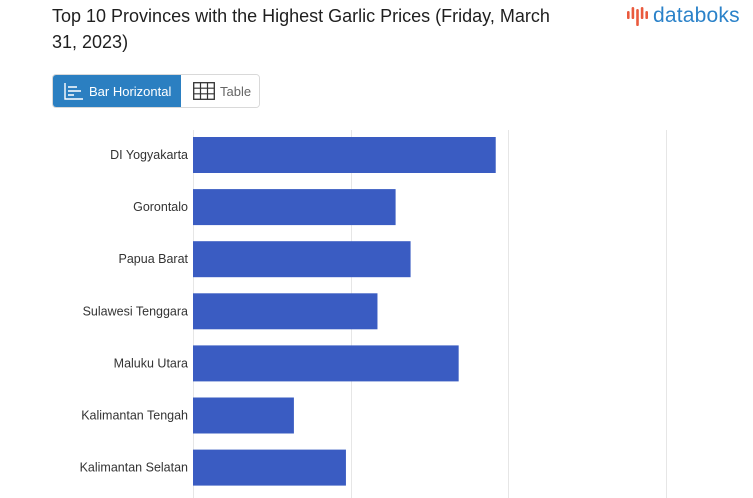 The width and height of the screenshot is (753, 498). Describe the element at coordinates (302, 259) in the screenshot. I see `bar-papua-barat` at that location.